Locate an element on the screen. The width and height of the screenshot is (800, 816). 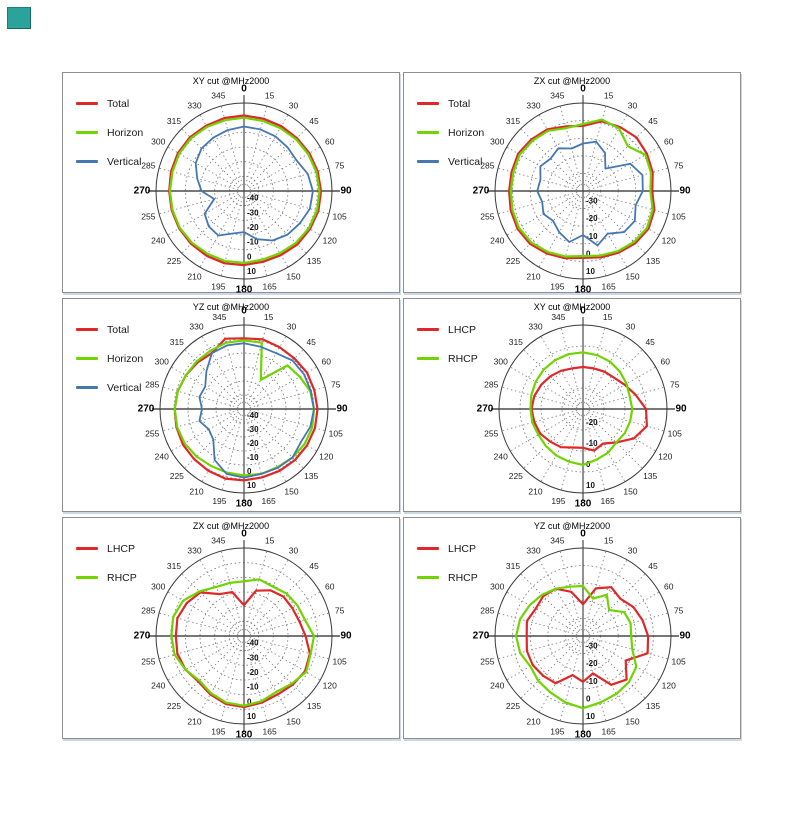
series-lhcp is located at coordinates (587, 636).